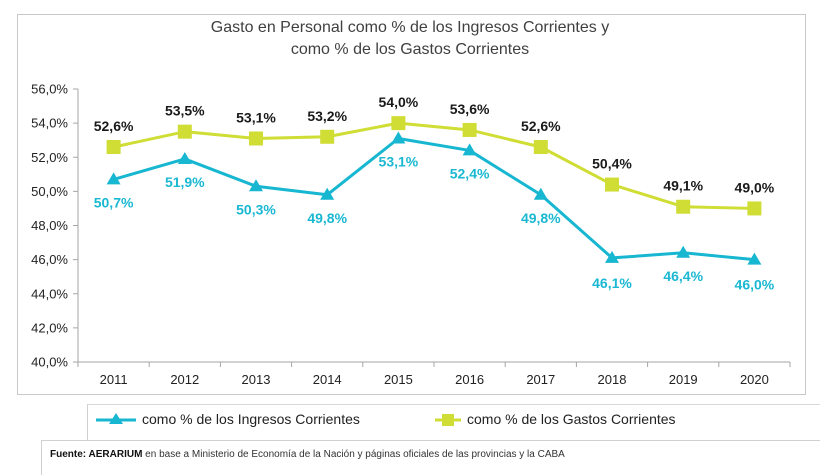 This screenshot has width=820, height=475. What do you see at coordinates (612, 164) in the screenshot?
I see `data-label: 50,4%` at bounding box center [612, 164].